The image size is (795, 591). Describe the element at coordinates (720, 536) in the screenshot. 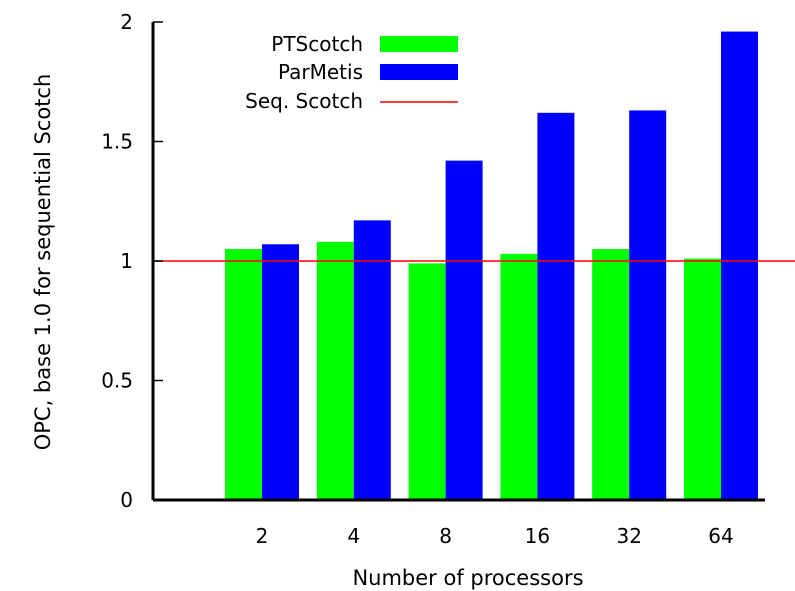

I see `x-tick-label-64: 64` at that location.